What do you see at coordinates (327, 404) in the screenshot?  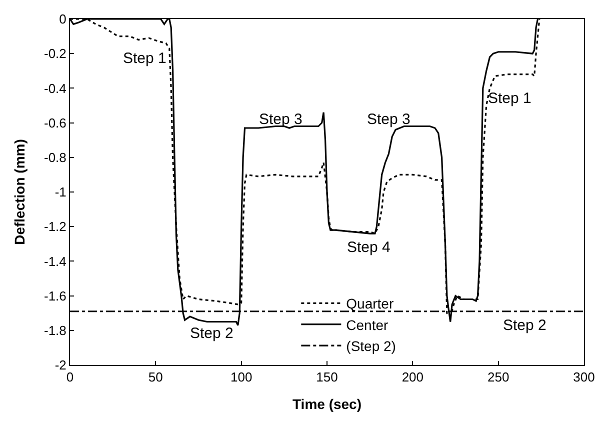 I see `x-axis-title: Time (sec)` at bounding box center [327, 404].